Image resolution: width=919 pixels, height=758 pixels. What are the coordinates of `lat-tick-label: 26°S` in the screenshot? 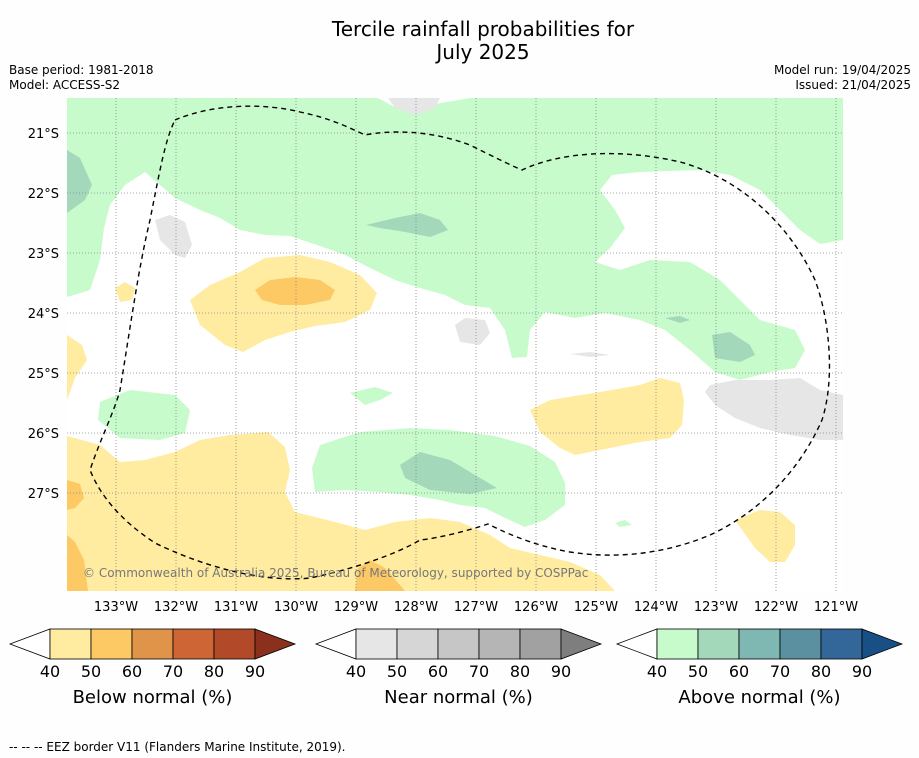 It's located at (43, 434).